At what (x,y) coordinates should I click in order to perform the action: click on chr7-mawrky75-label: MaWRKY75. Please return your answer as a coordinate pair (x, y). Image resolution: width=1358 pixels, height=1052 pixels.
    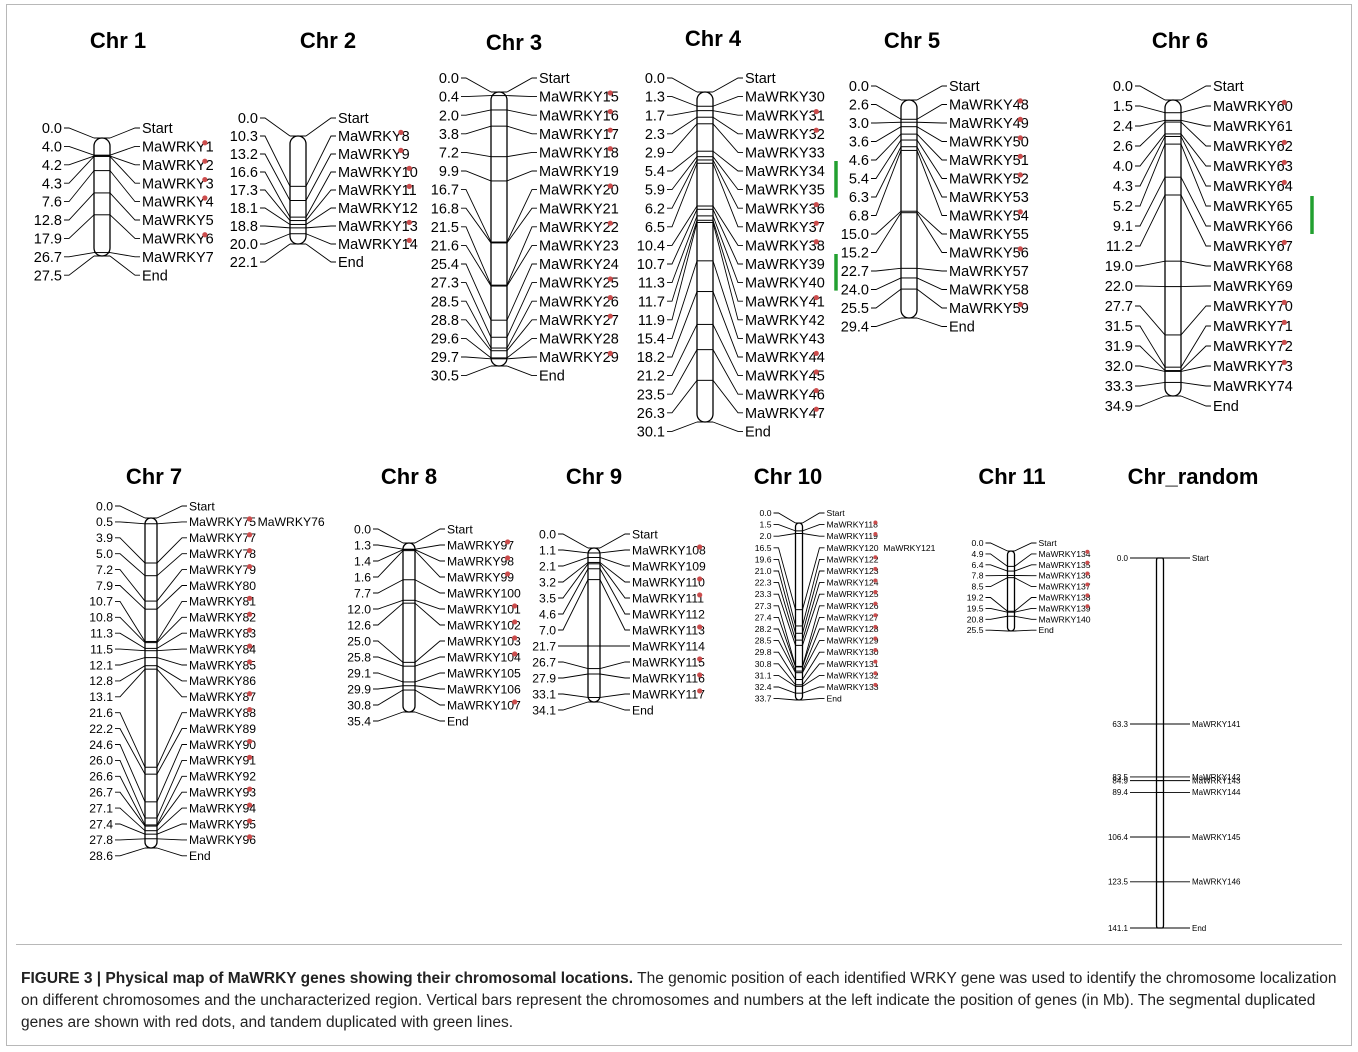
    Looking at the image, I should click on (222, 522).